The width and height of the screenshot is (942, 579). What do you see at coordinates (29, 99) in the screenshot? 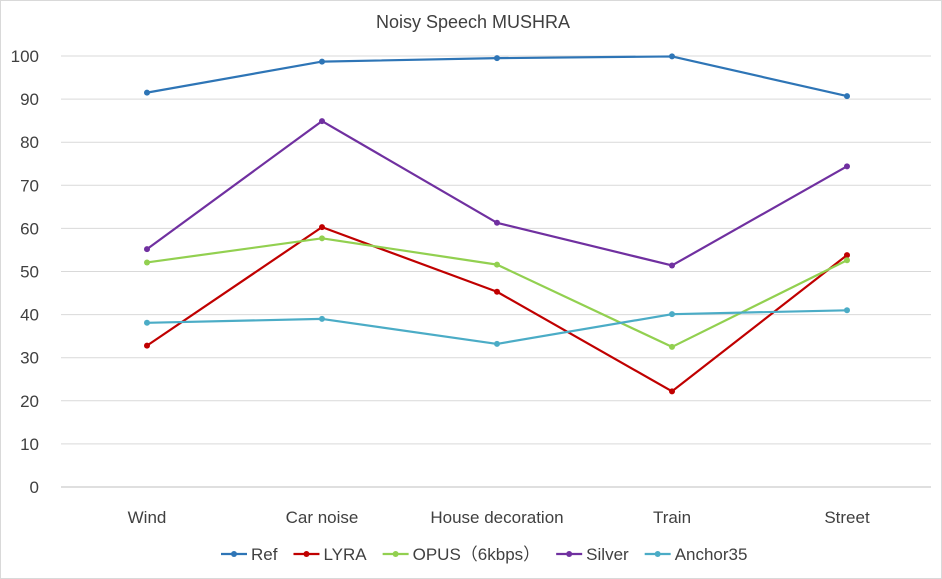
I see `y-tick-label: 90` at bounding box center [29, 99].